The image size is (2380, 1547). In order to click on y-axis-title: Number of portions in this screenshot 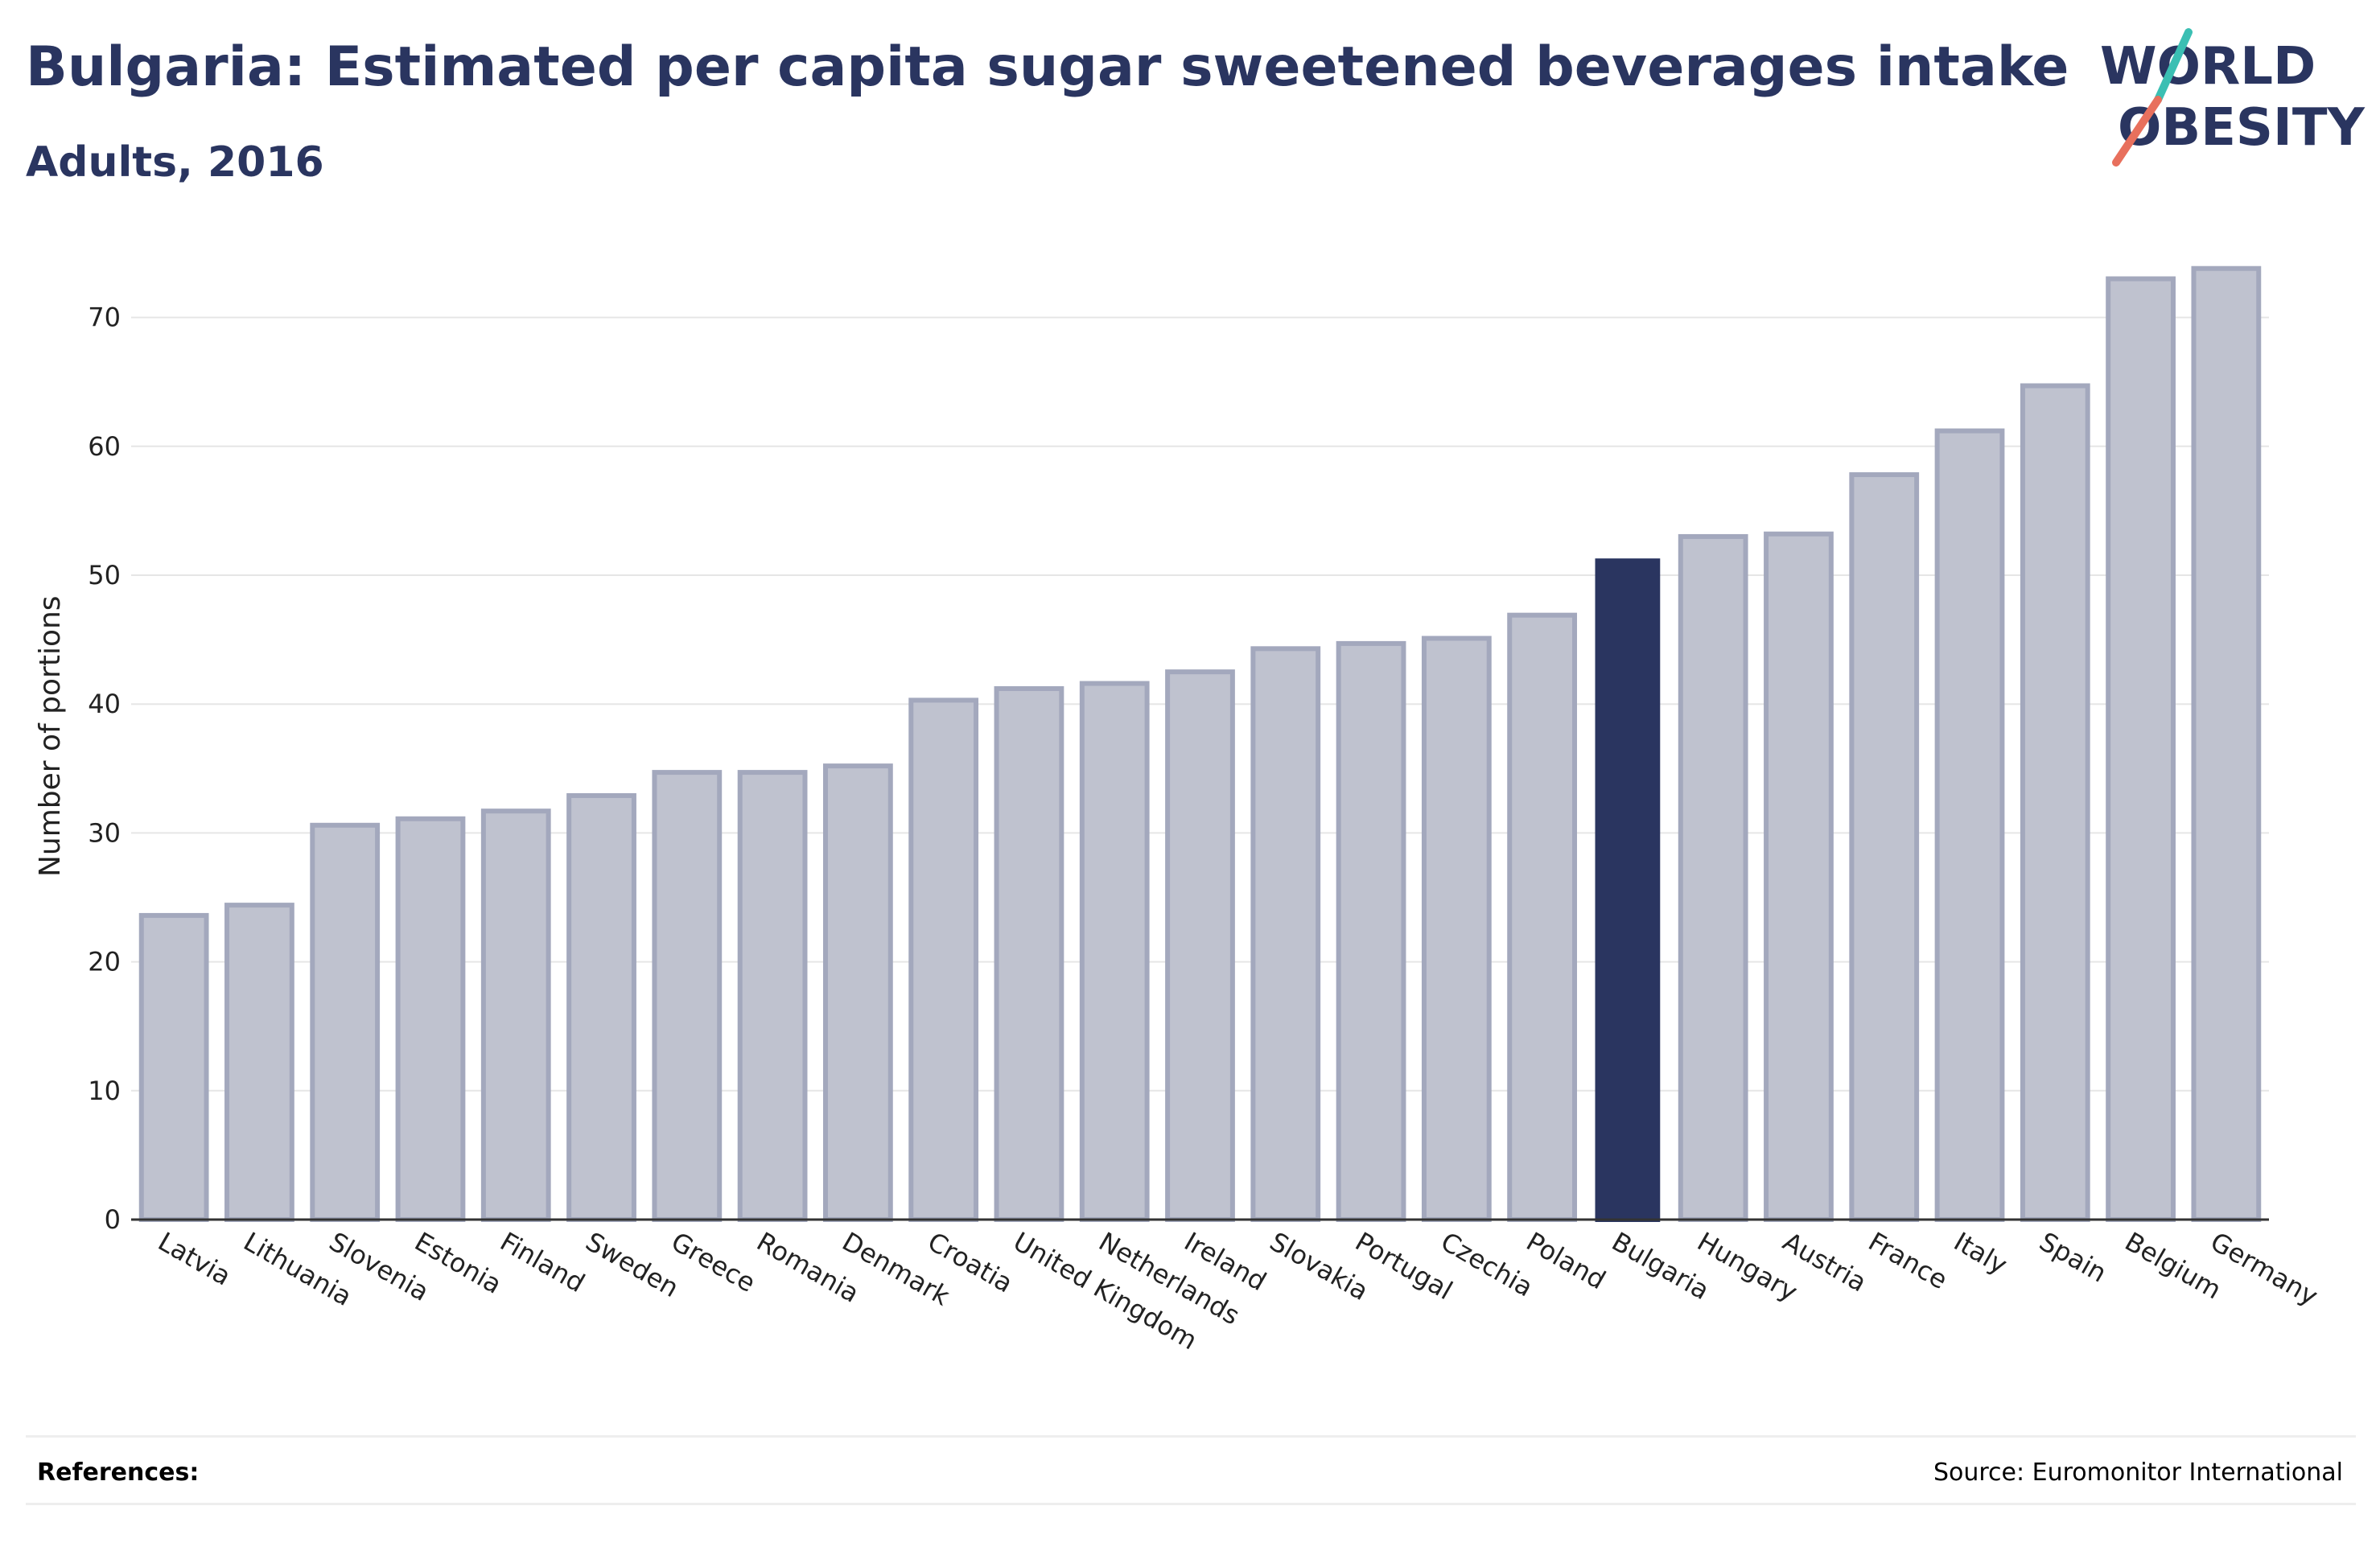, I will do `click(50, 736)`.